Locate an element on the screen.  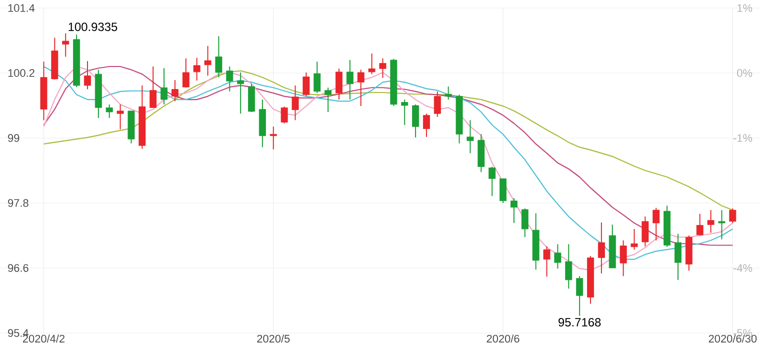
y2-tick-label: 0% is located at coordinates (744, 73).